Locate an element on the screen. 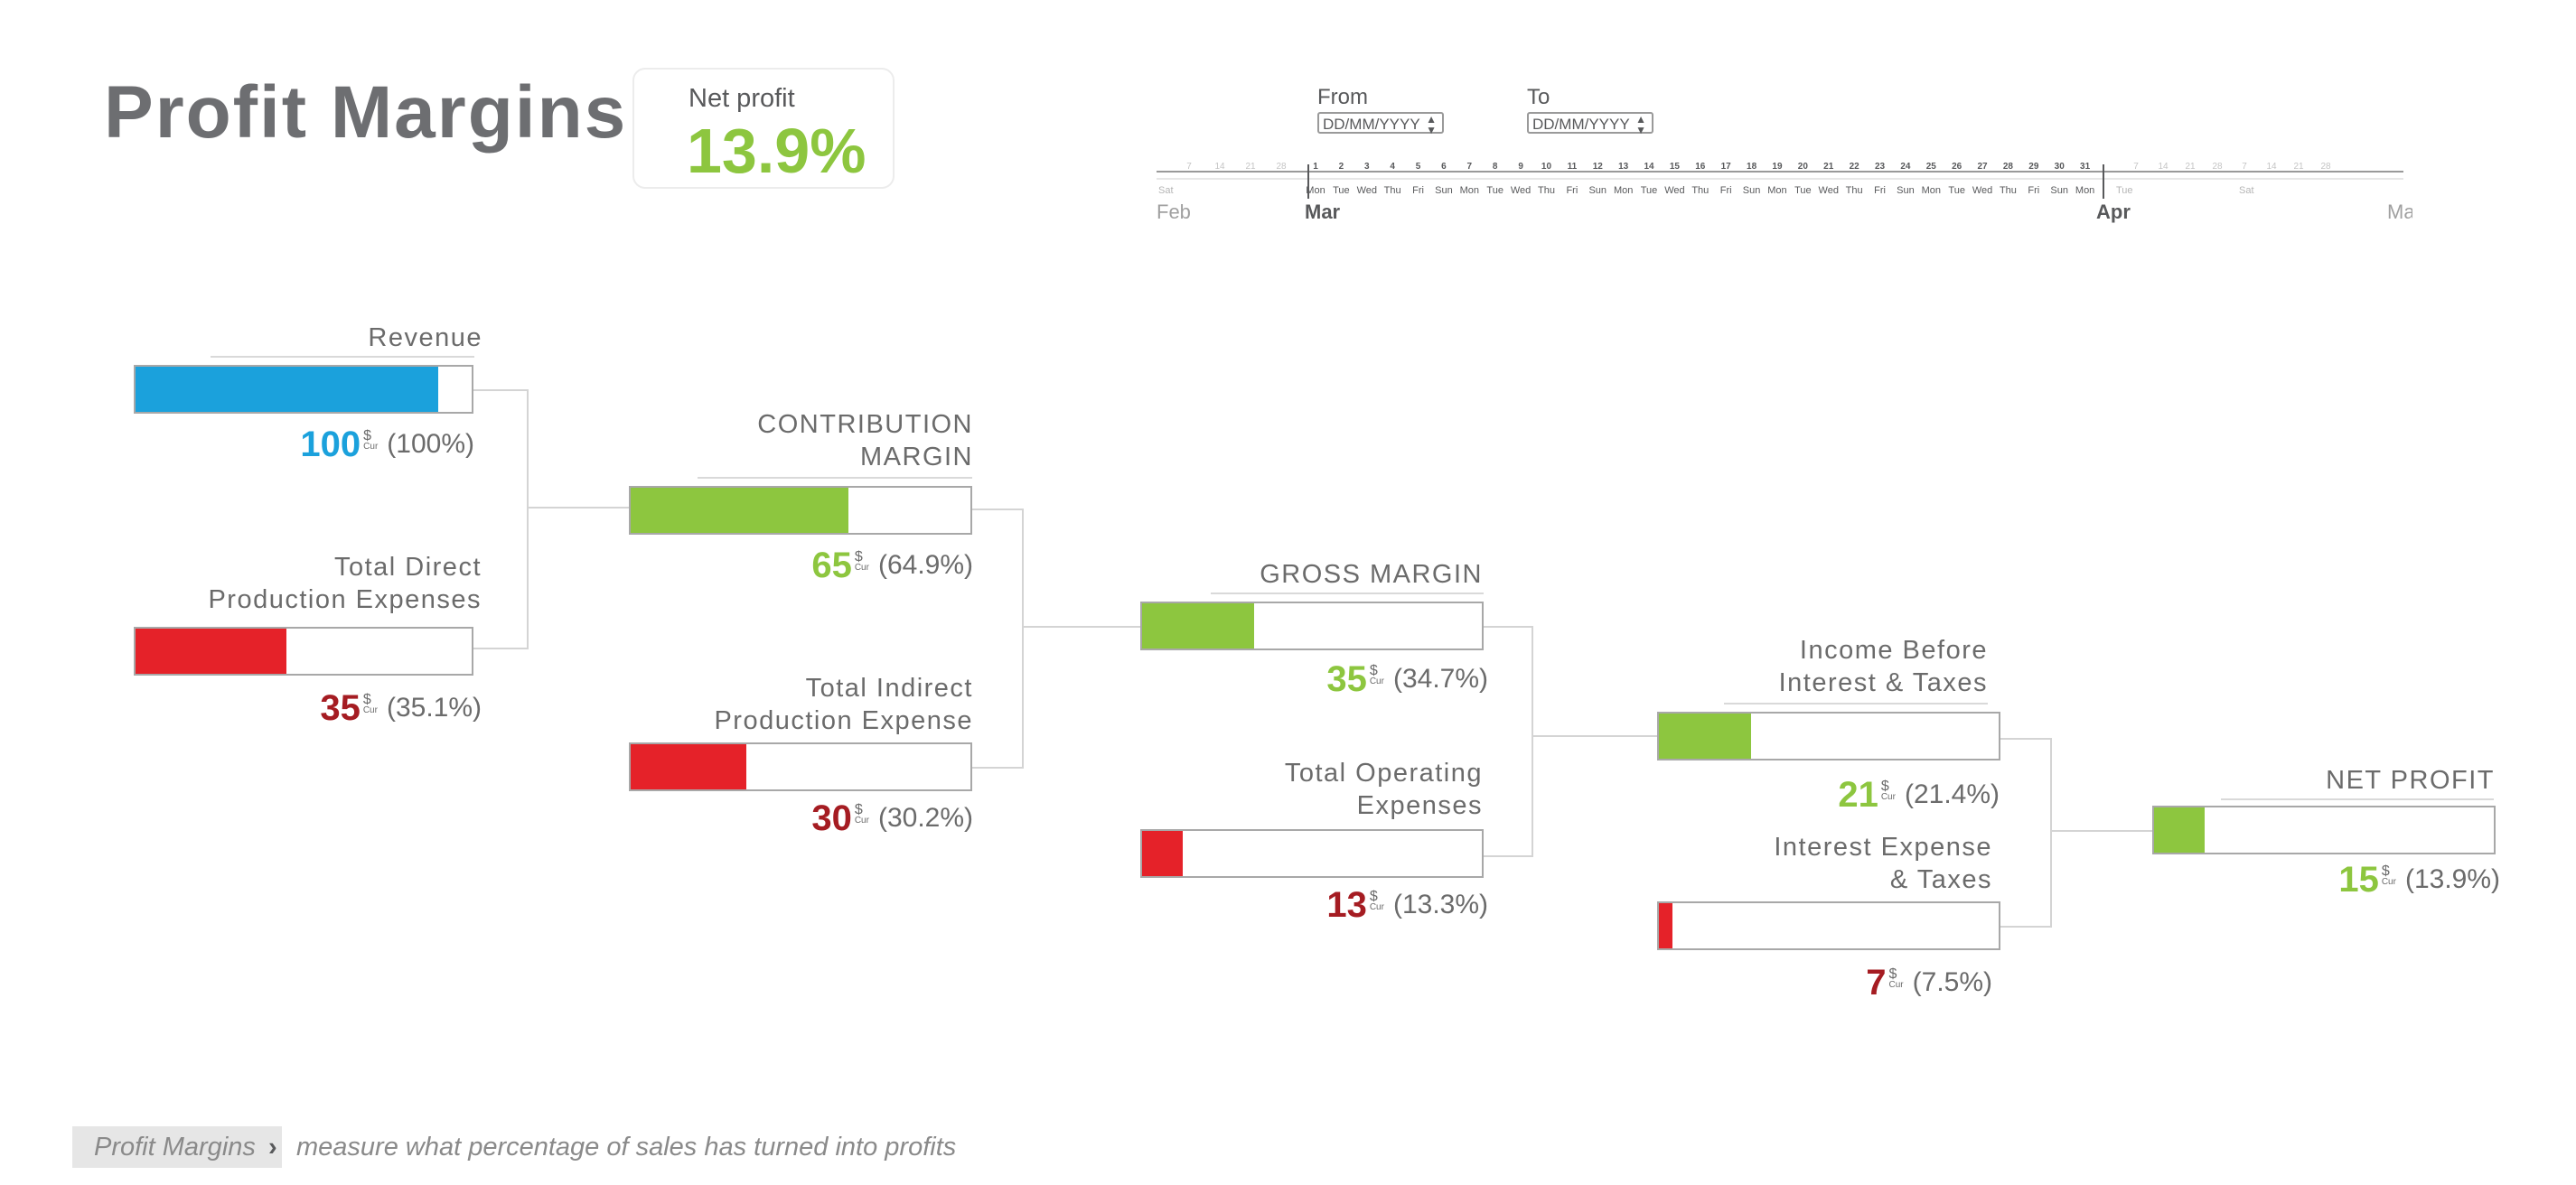 The width and height of the screenshot is (2576, 1185). operating-expenses-label-line2: Expenses is located at coordinates (1419, 805).